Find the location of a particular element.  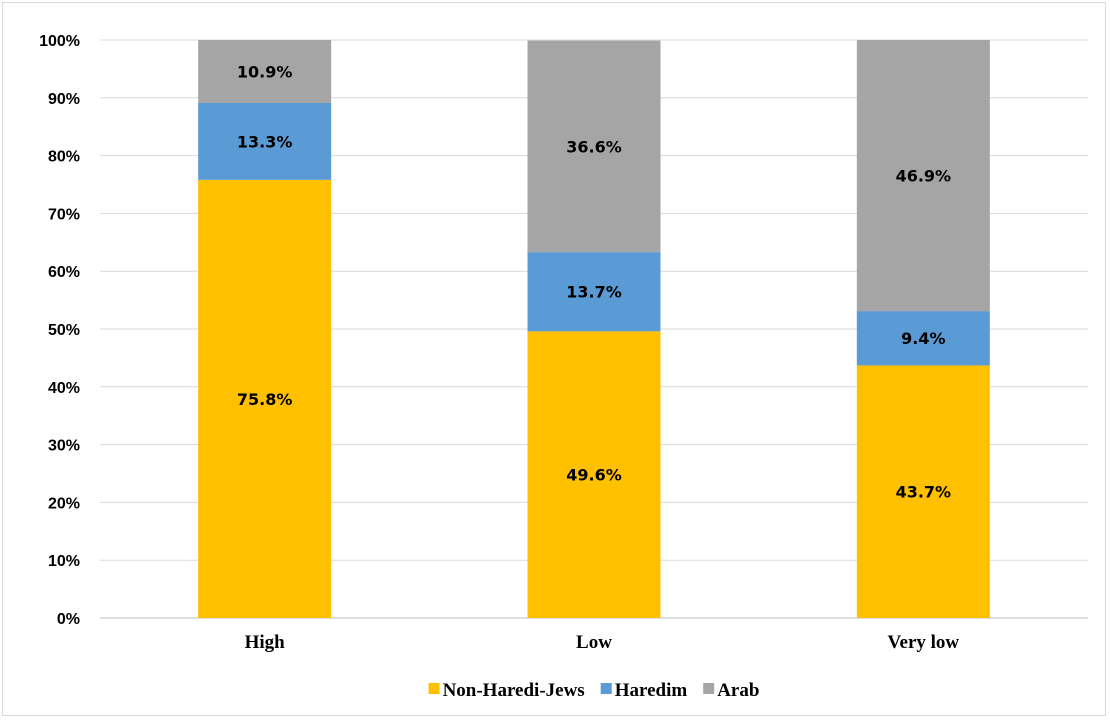

x-tick-label: Very low is located at coordinates (924, 642).